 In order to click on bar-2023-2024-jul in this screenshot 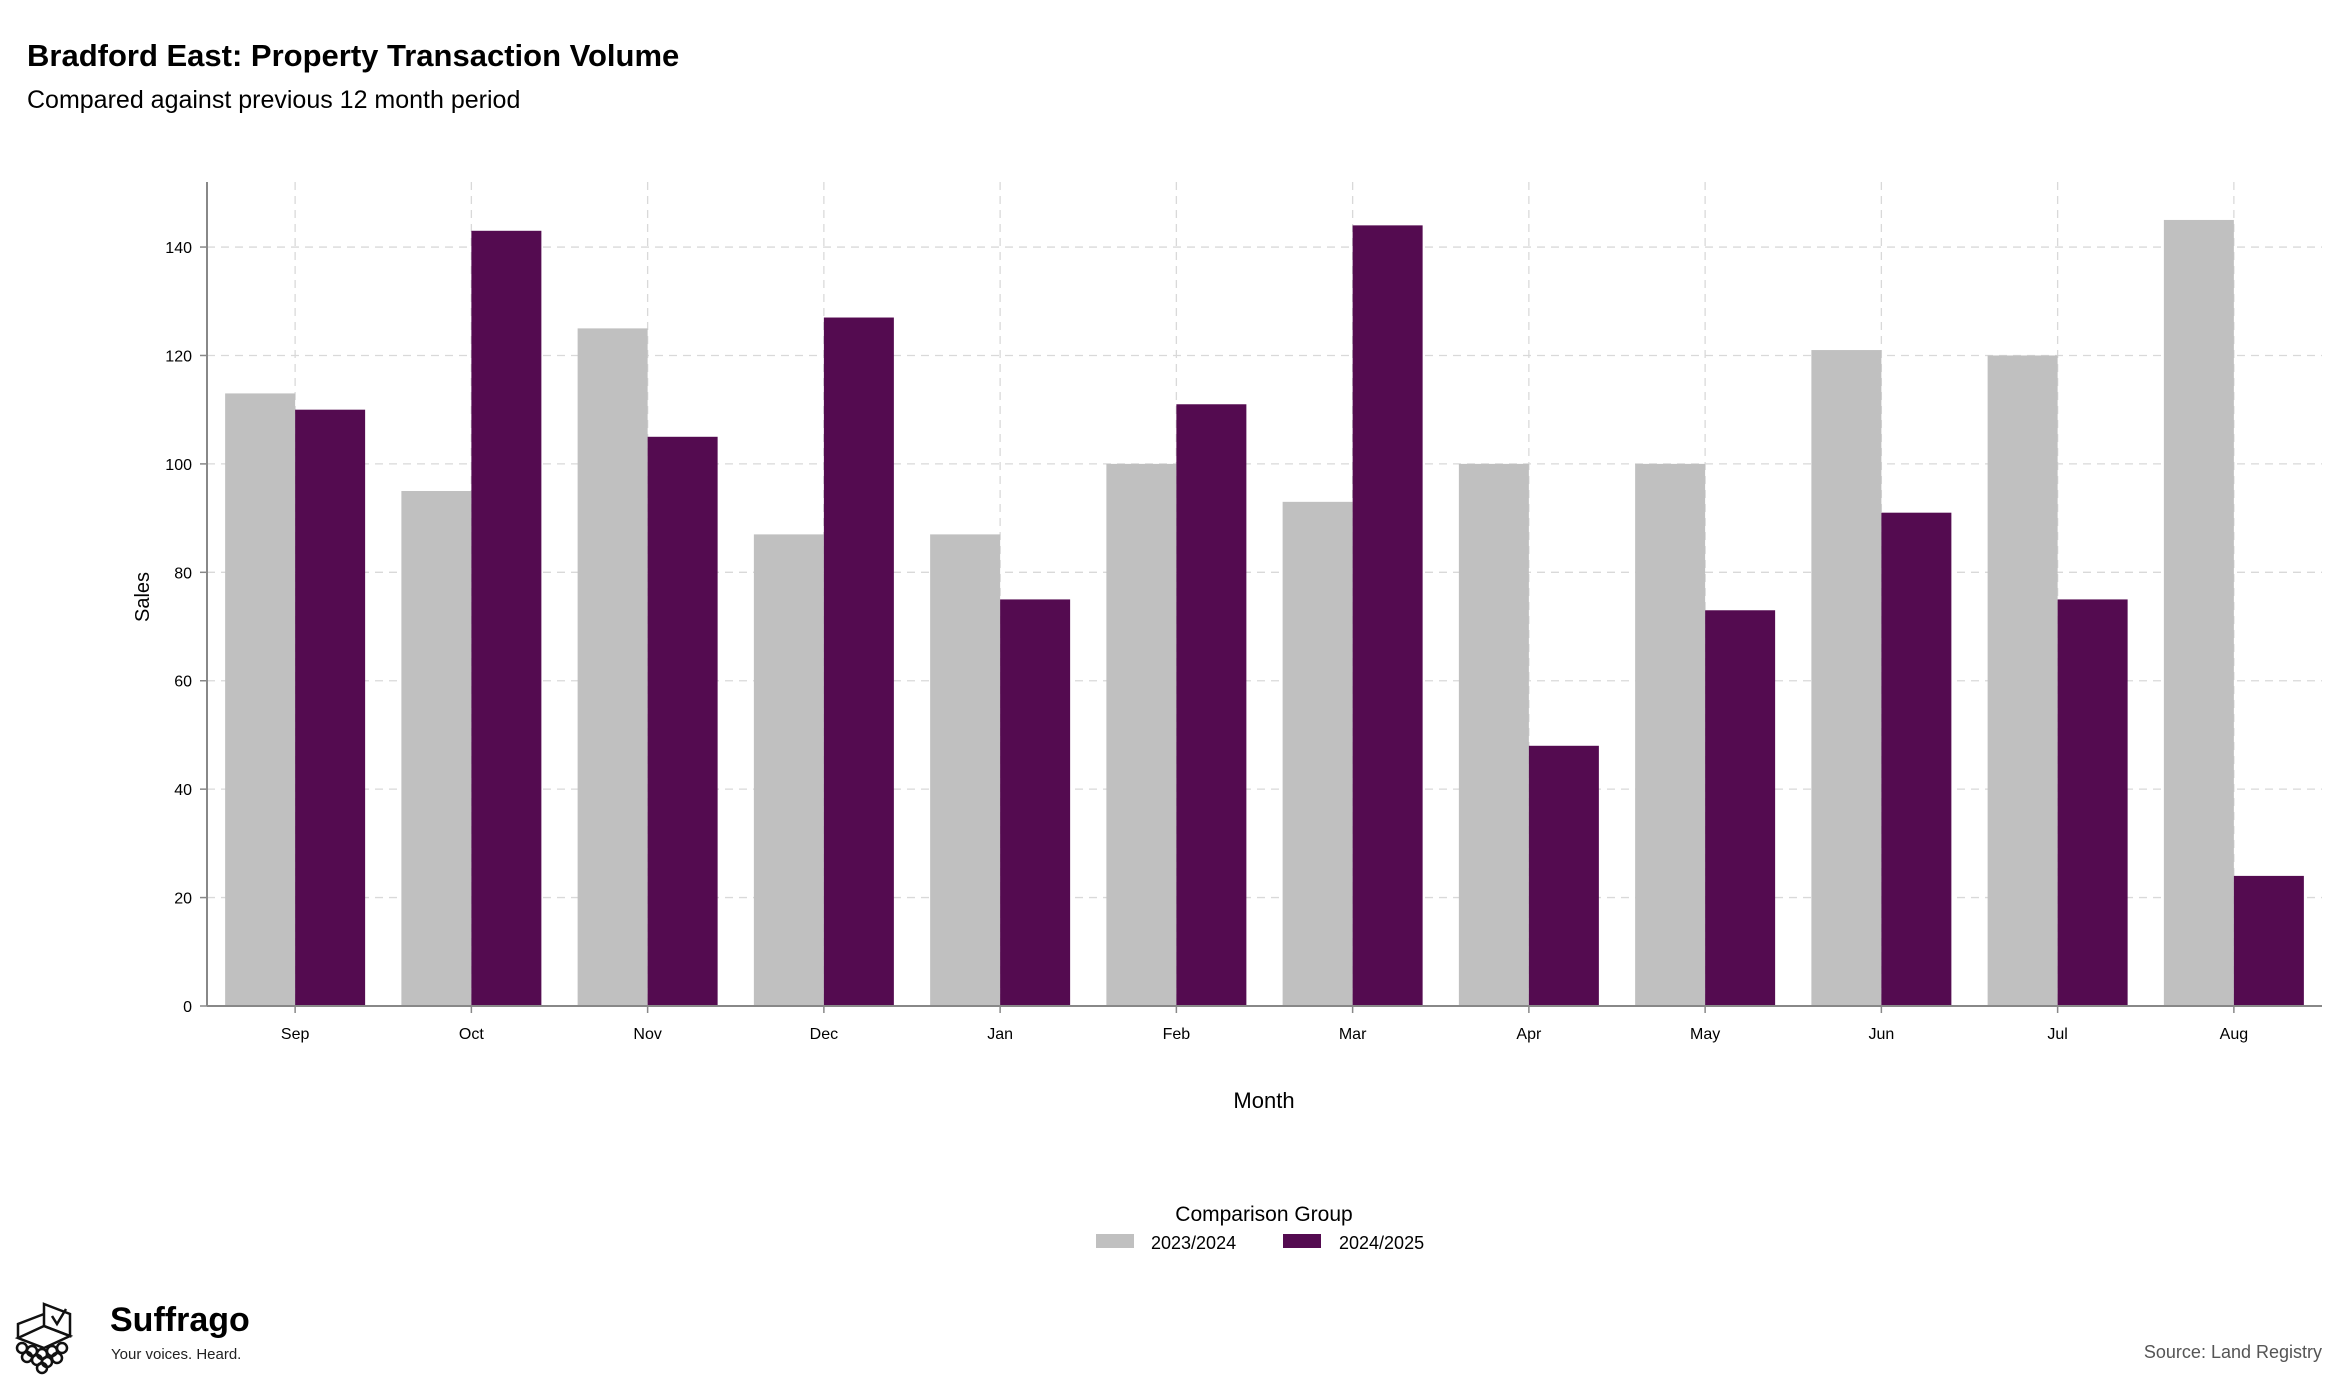, I will do `click(2022, 680)`.